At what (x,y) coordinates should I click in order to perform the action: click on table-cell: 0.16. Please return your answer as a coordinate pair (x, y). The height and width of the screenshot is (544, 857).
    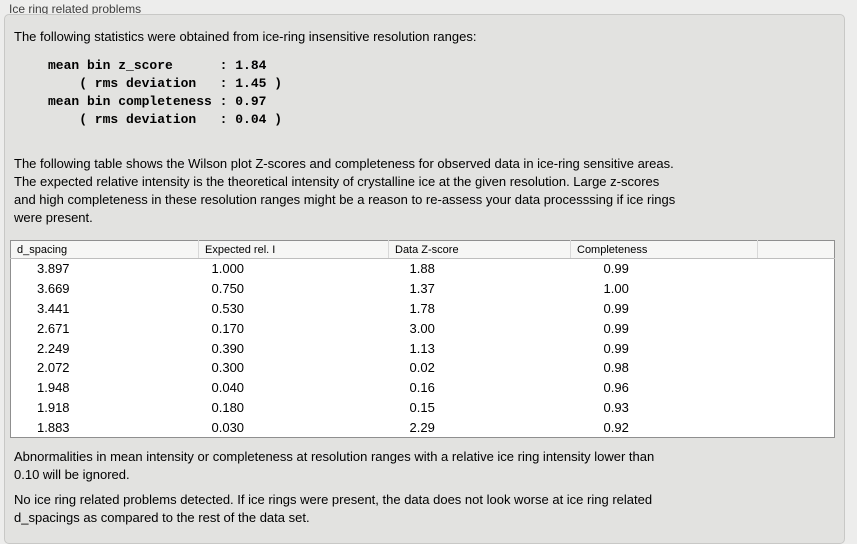
    Looking at the image, I should click on (422, 388).